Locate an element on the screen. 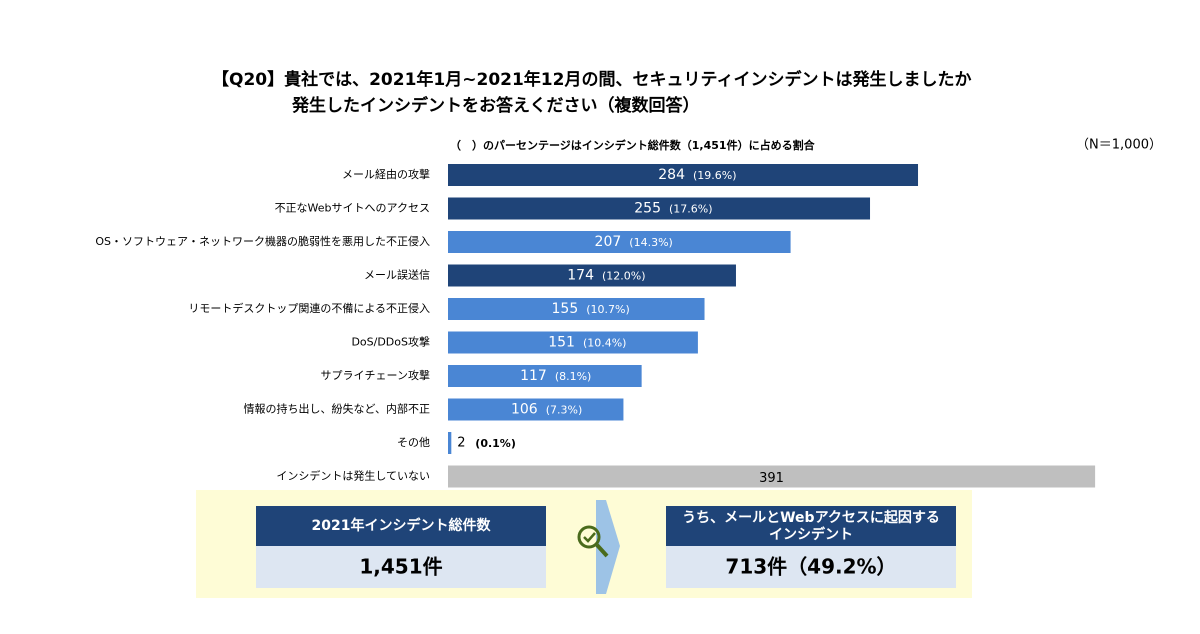 The width and height of the screenshot is (1200, 634). arrow is located at coordinates (608, 547).